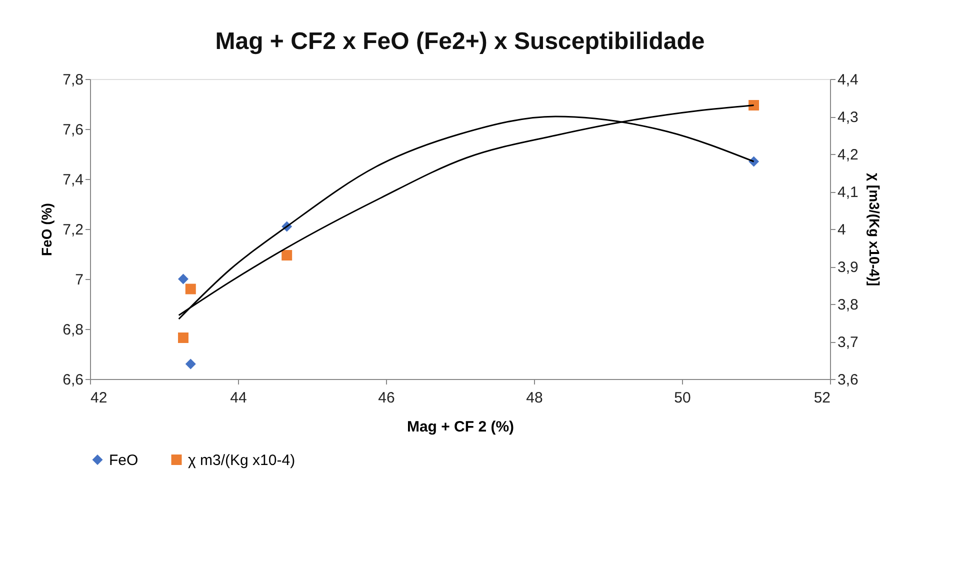  I want to click on y2-tick-label: 4,1, so click(848, 192).